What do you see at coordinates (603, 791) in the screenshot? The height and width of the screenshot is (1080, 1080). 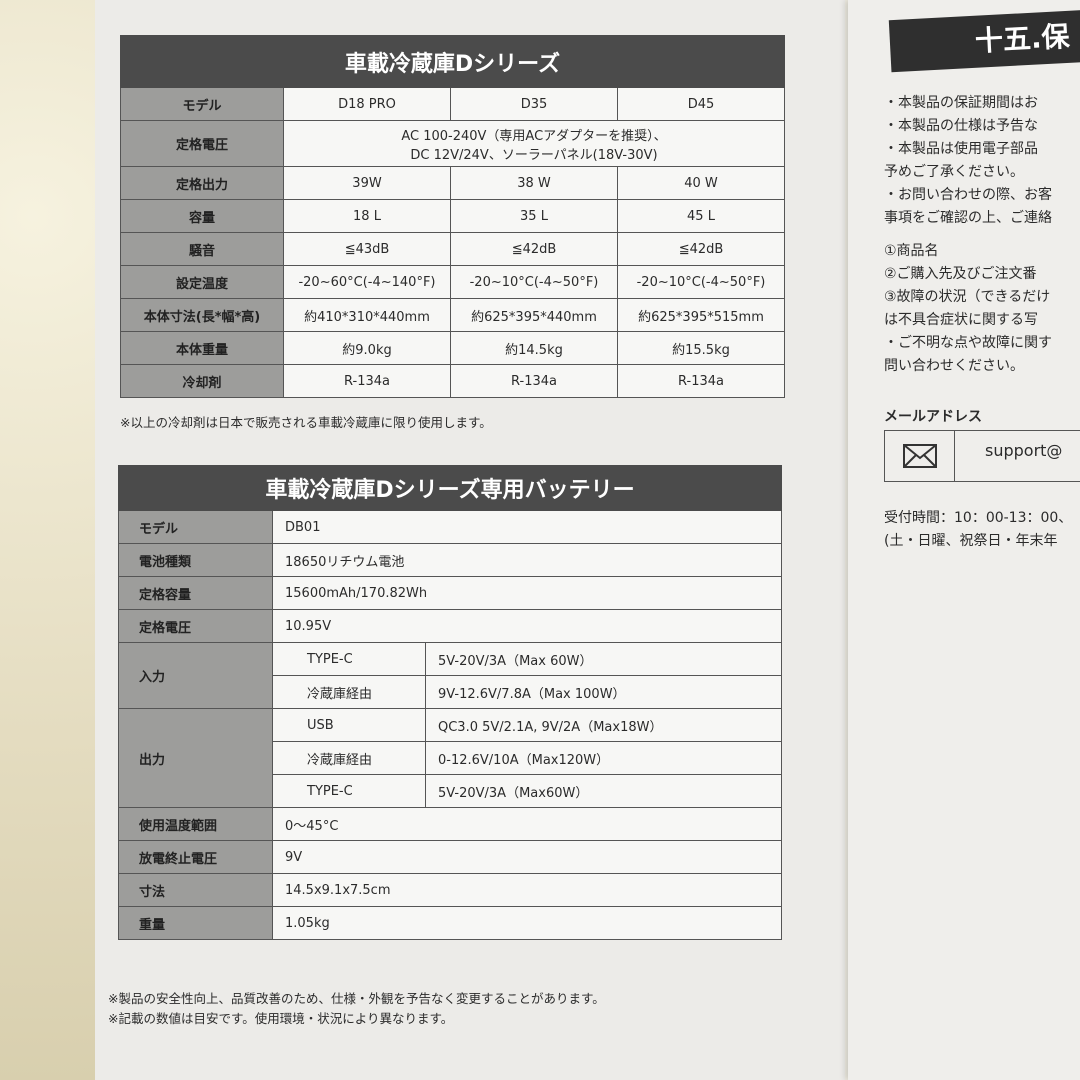 I see `cell: 5V-20V/3A（Max60W）` at bounding box center [603, 791].